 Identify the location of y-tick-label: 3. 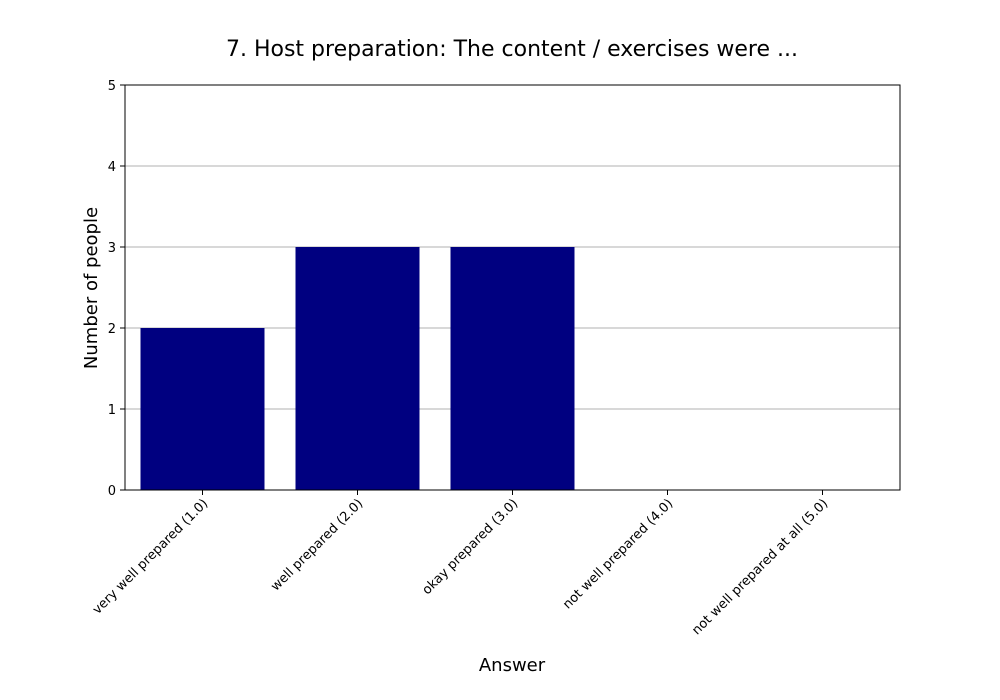
(112, 248).